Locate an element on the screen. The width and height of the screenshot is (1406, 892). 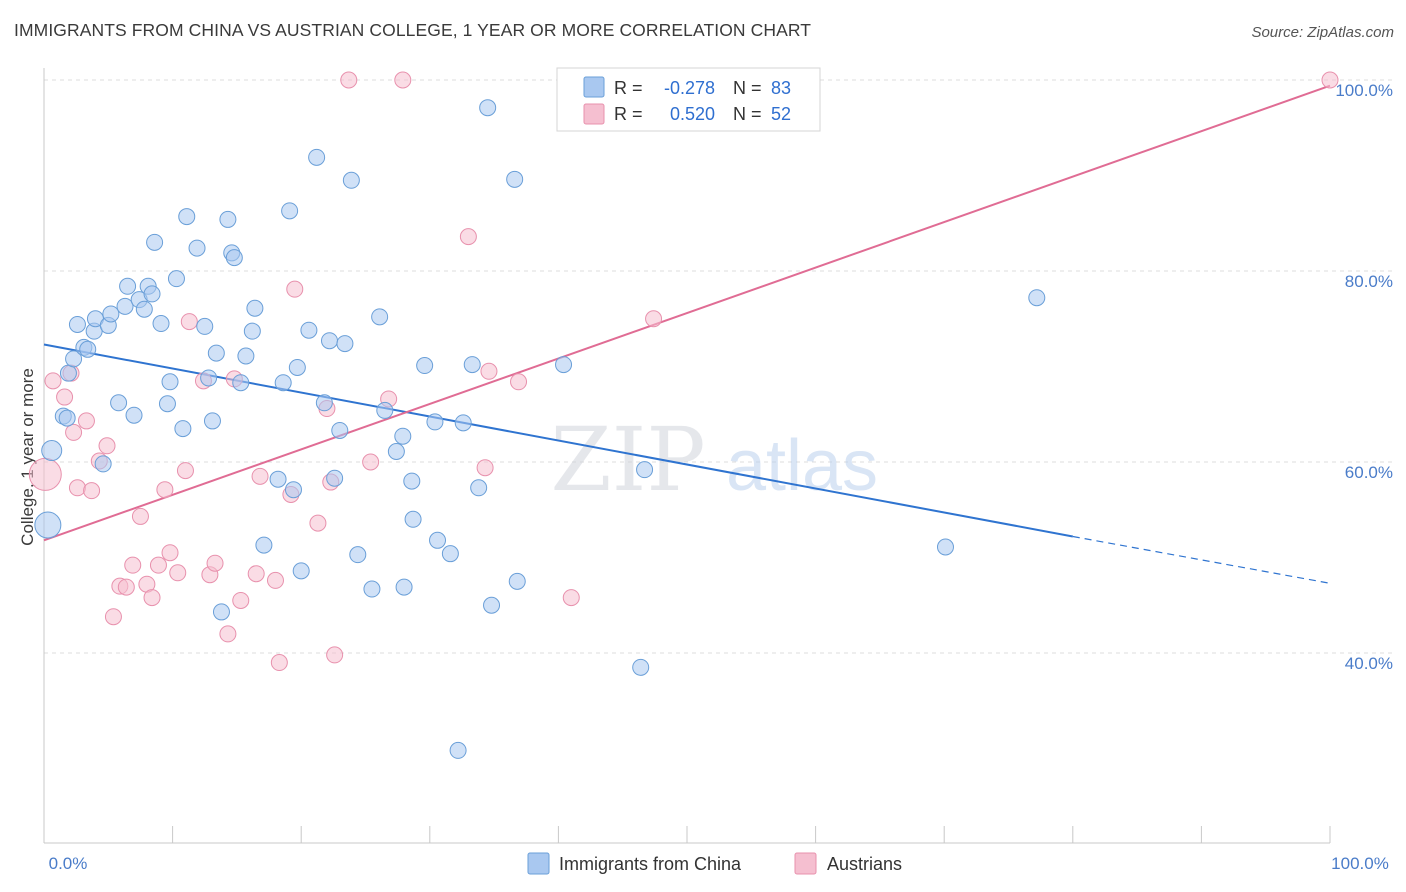
y-axis-label: College, 1 year or more is located at coordinates (27, 457).